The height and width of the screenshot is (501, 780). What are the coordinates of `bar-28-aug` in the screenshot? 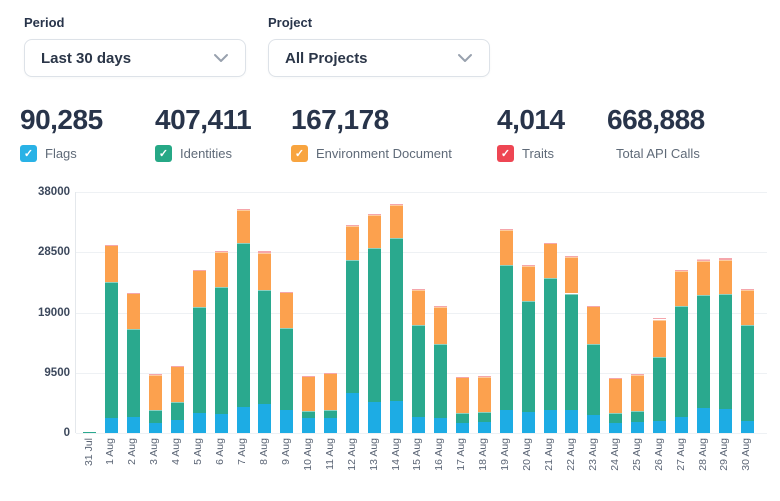 It's located at (704, 345).